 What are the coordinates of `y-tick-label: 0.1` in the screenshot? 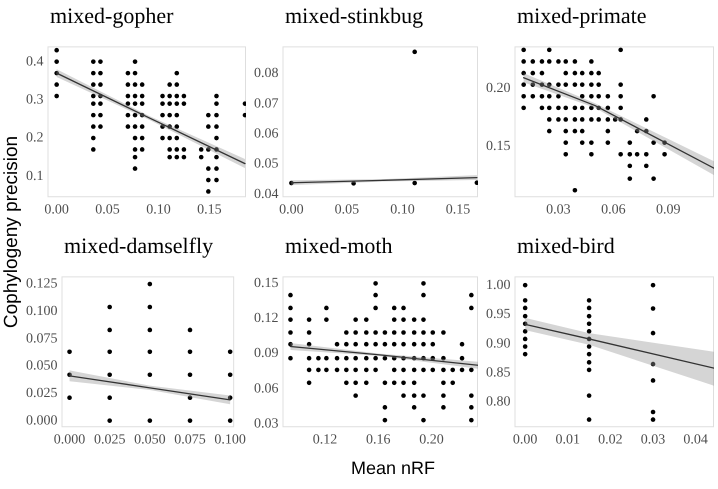 It's located at (35, 176).